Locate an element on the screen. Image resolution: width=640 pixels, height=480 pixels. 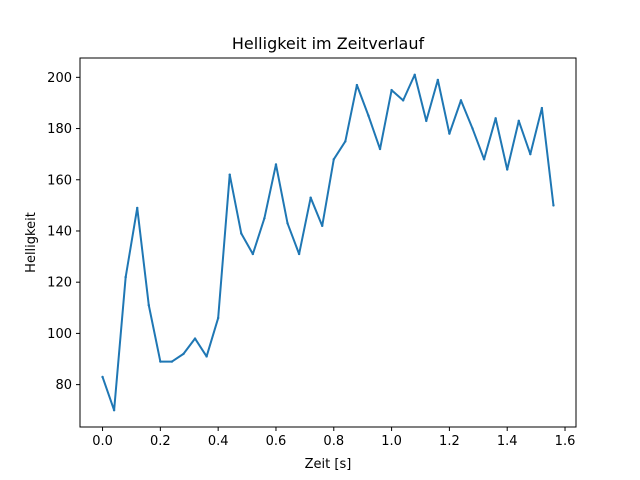
y-tick-label: 100 is located at coordinates (59, 334).